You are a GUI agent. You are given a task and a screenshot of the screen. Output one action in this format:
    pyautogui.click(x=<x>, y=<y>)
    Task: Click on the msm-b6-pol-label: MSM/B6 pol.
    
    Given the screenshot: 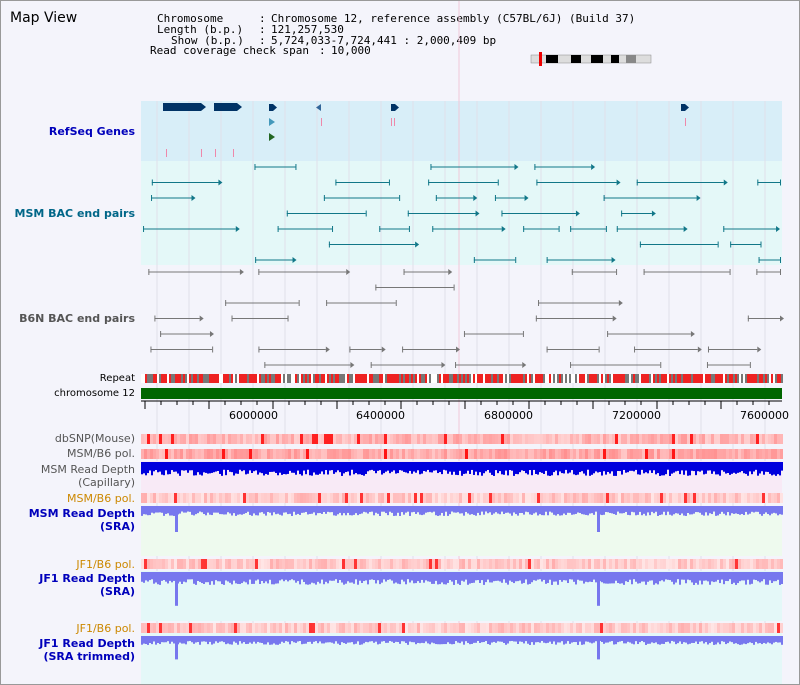 What is the action you would take?
    pyautogui.click(x=101, y=453)
    